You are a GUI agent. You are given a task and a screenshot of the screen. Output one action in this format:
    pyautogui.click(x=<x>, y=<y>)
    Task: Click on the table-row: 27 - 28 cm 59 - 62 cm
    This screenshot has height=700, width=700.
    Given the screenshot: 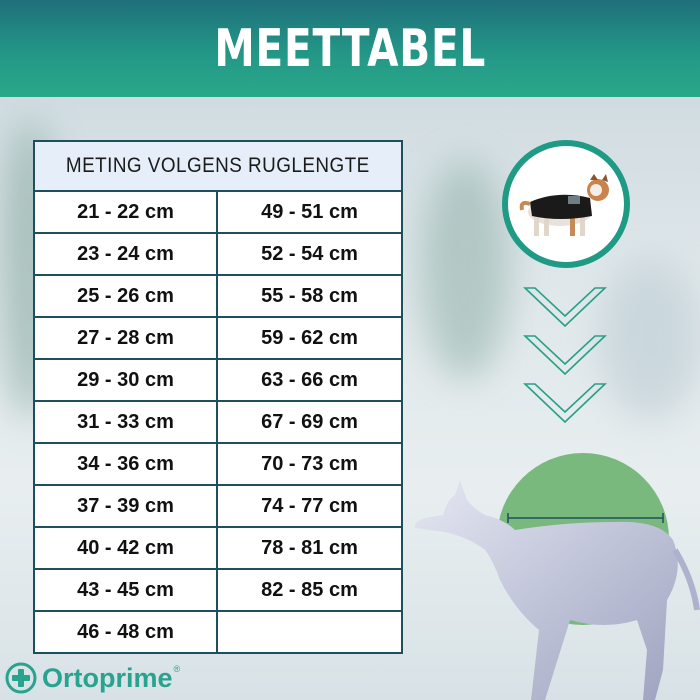 What is the action you would take?
    pyautogui.click(x=218, y=339)
    